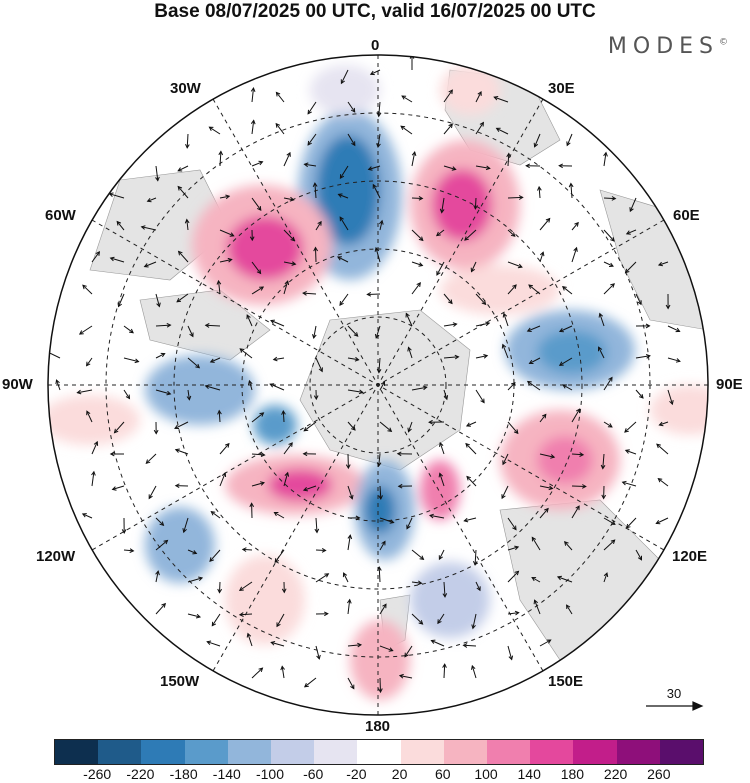  I want to click on lon-label-150e: 150E, so click(566, 681).